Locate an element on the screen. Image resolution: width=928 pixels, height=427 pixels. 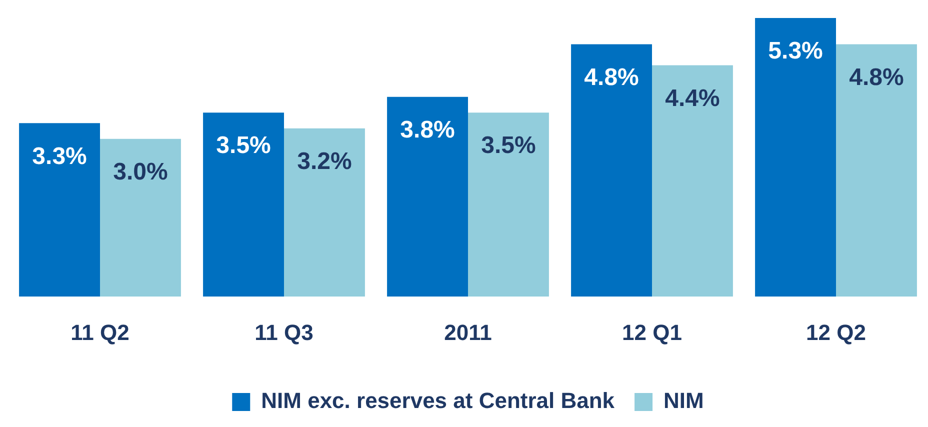
x-tick-label: 12 Q2 is located at coordinates (836, 332).